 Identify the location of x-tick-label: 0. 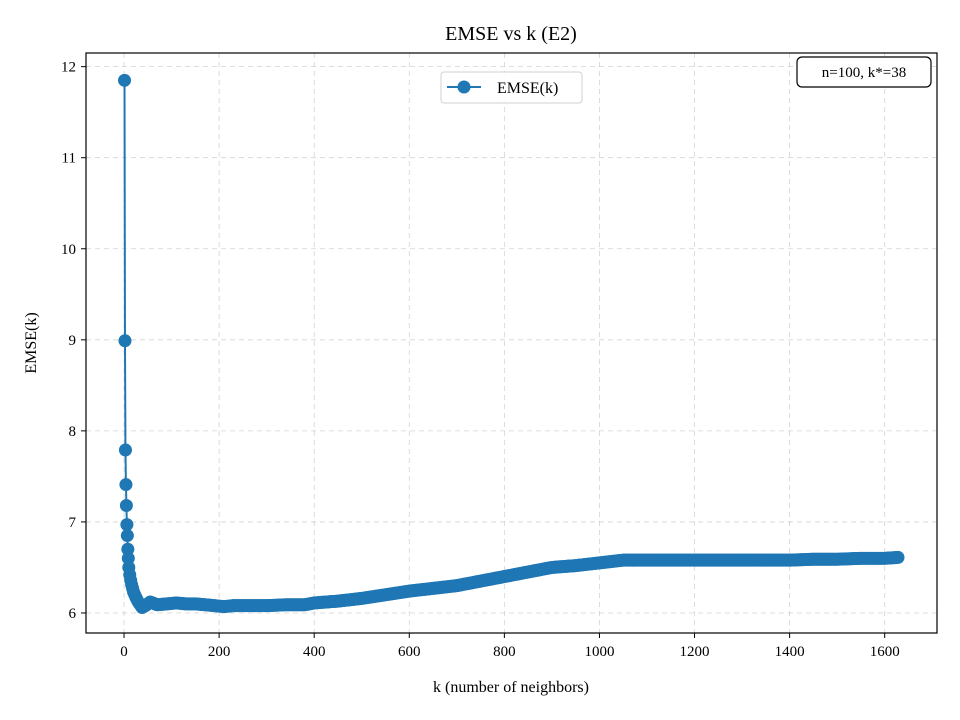
(124, 652).